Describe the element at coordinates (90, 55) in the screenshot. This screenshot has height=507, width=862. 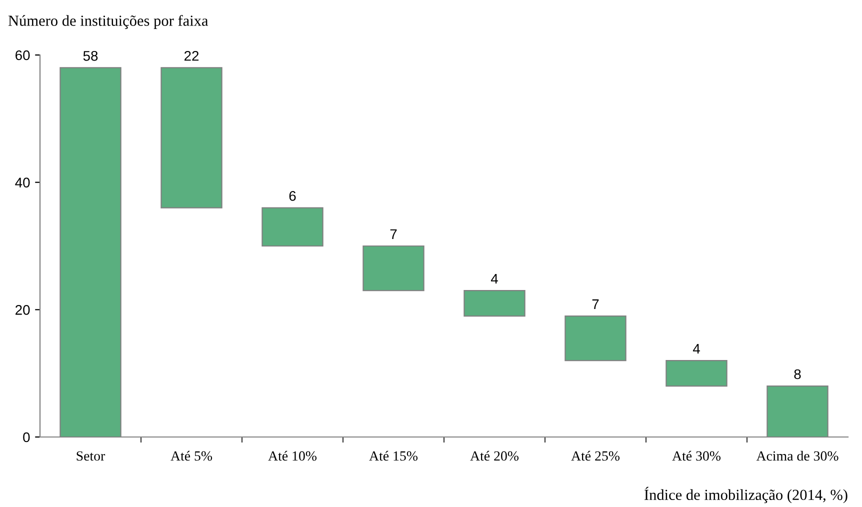
I see `data-label: 58` at that location.